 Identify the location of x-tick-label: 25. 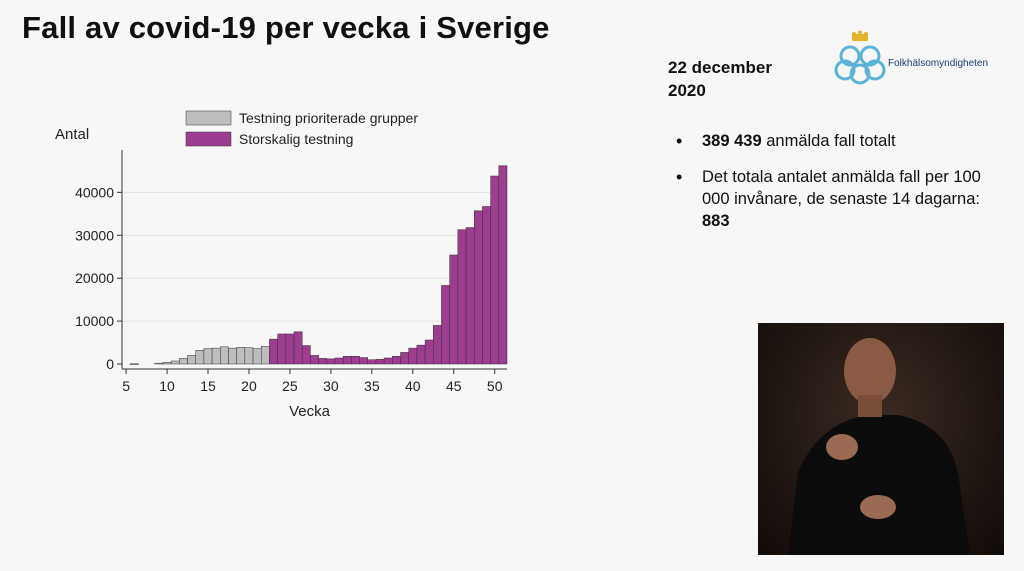
(290, 386).